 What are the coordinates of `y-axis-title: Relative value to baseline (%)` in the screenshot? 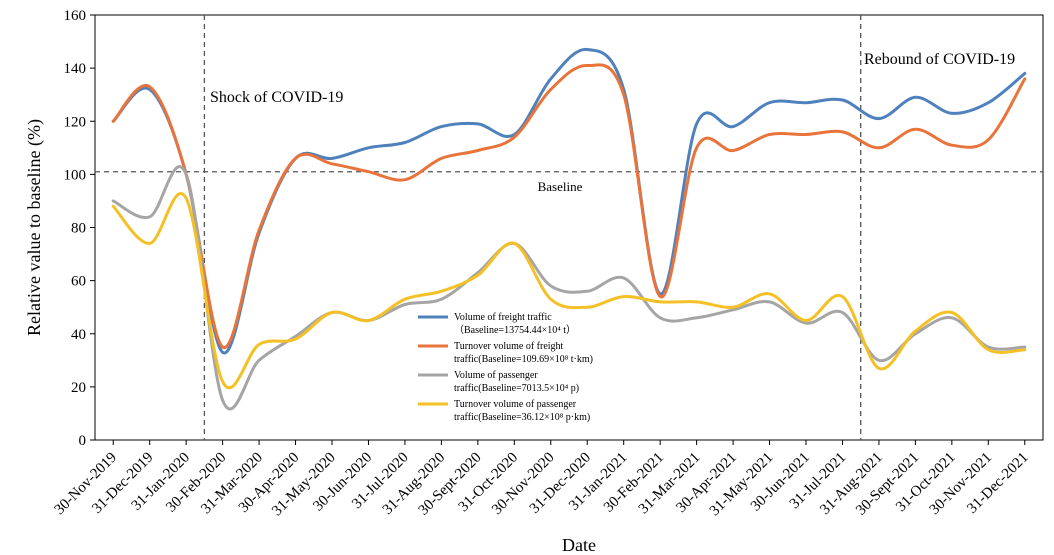 It's located at (34, 227).